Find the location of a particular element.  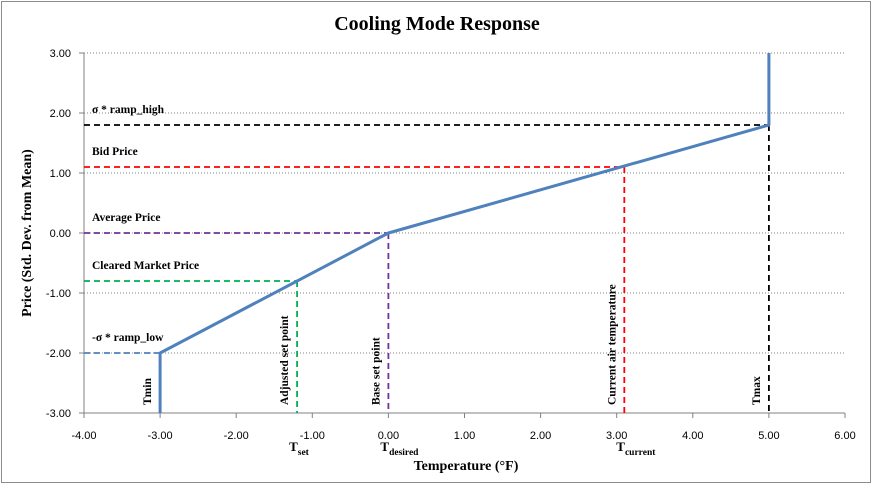

y-tick-label: -1.00 is located at coordinates (58, 294).